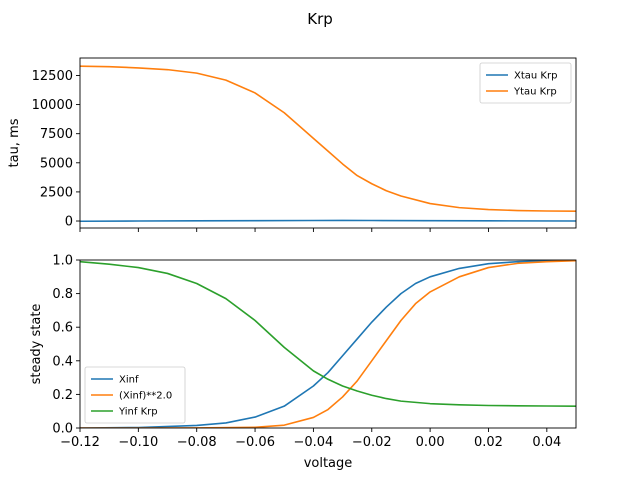  Describe the element at coordinates (56, 192) in the screenshot. I see `y-tick-label: 2500` at that location.